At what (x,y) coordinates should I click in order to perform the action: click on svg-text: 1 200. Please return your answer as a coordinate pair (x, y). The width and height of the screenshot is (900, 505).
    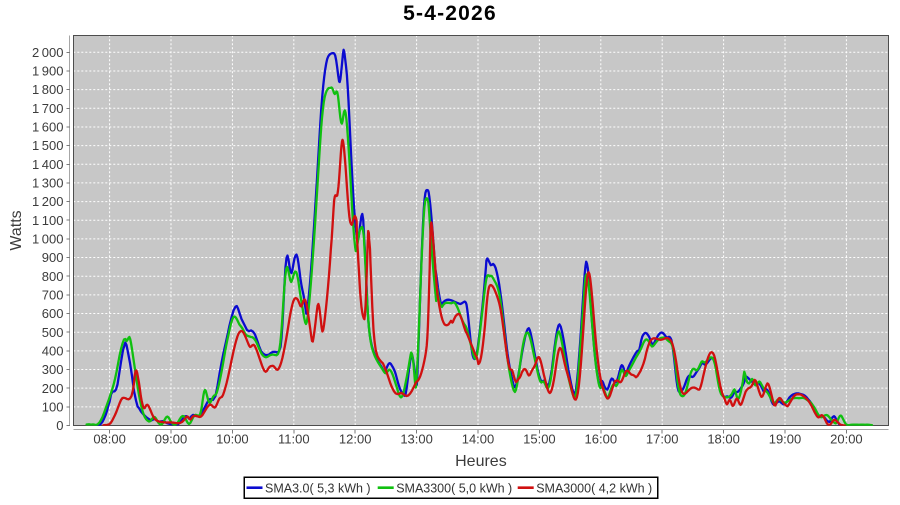
    Looking at the image, I should click on (48, 201).